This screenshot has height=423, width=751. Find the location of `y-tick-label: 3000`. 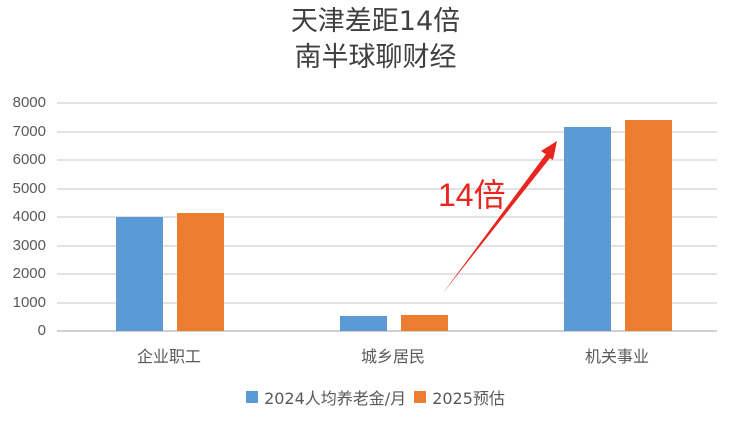

y-tick-label: 3000 is located at coordinates (29, 245).